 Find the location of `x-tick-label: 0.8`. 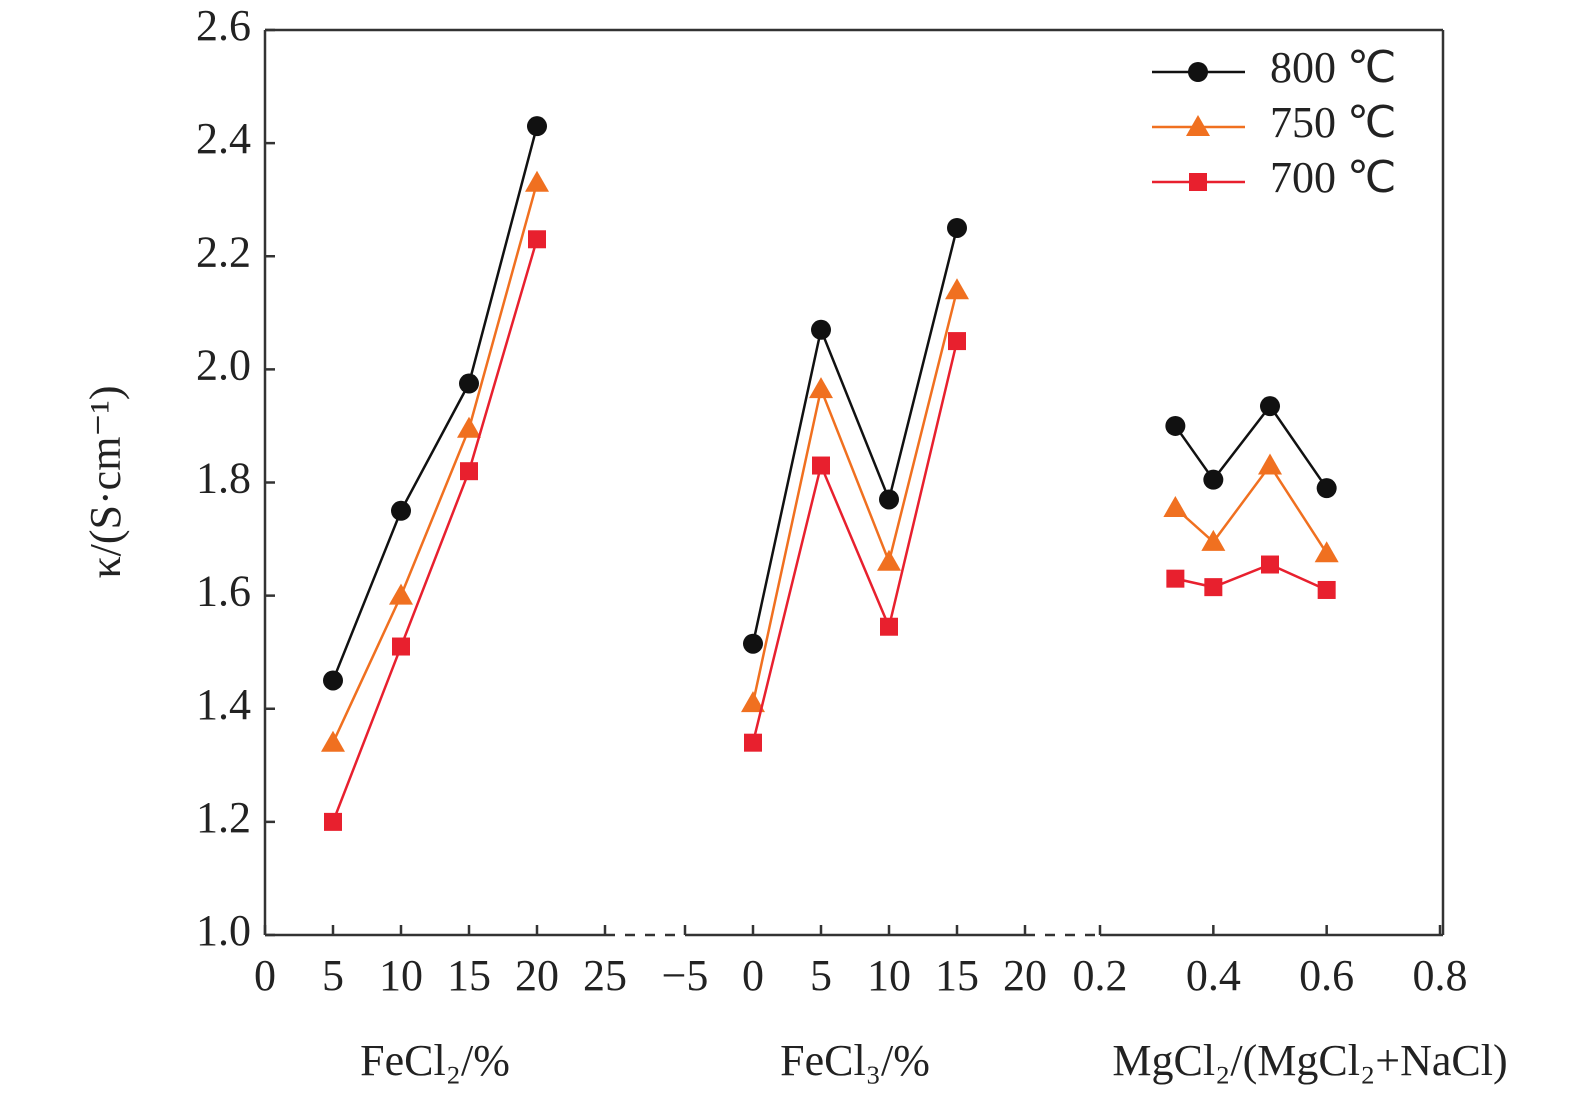

x-tick-label: 0.8 is located at coordinates (1440, 975).